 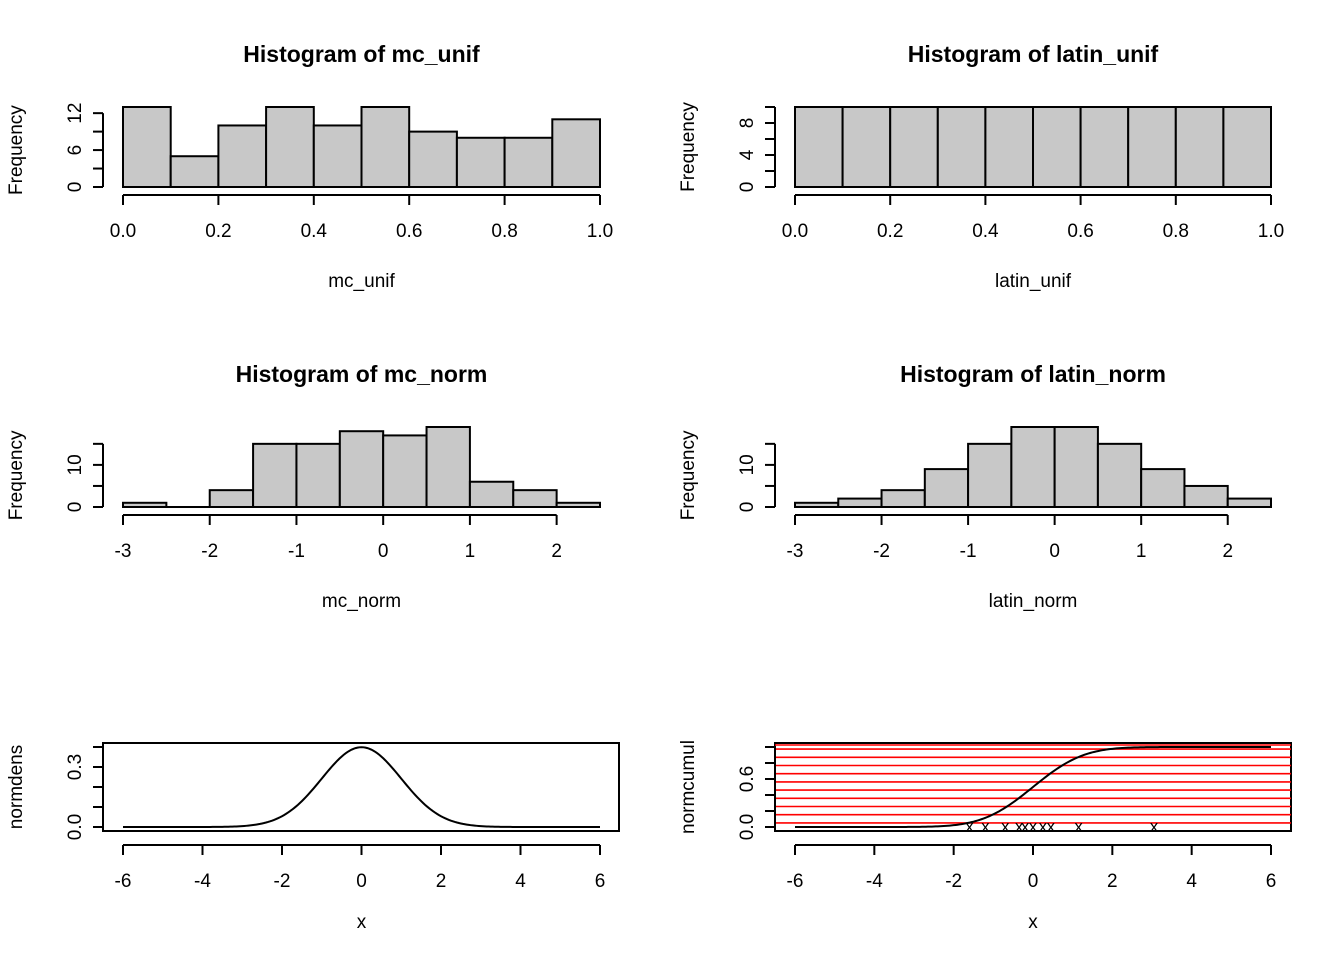 I want to click on x-tick-label: 0.0, so click(x=795, y=231).